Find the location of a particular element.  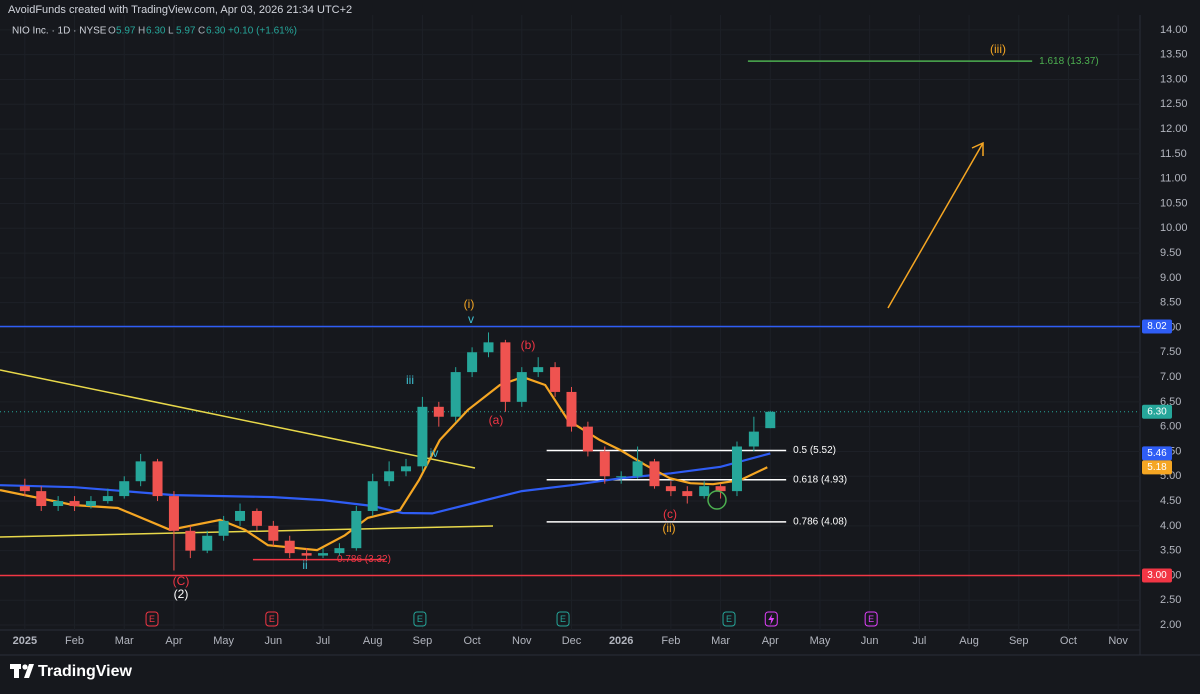

y-tick-label: 13.50 is located at coordinates (1174, 55).